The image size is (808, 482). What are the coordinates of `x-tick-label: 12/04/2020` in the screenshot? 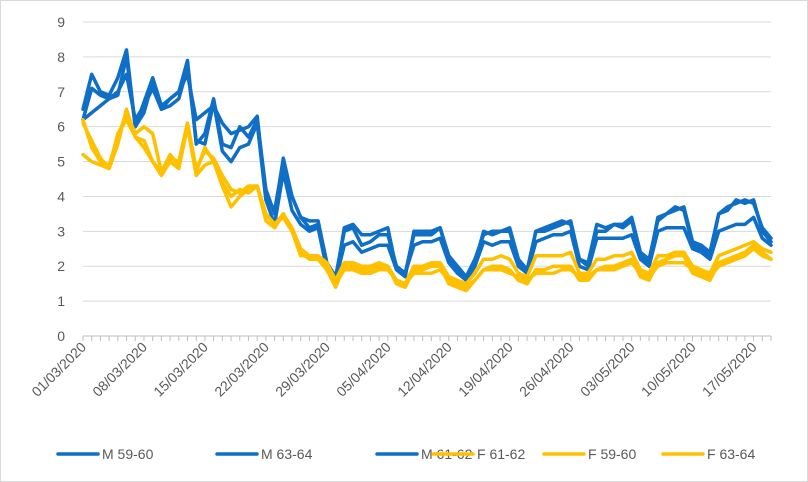 It's located at (424, 369).